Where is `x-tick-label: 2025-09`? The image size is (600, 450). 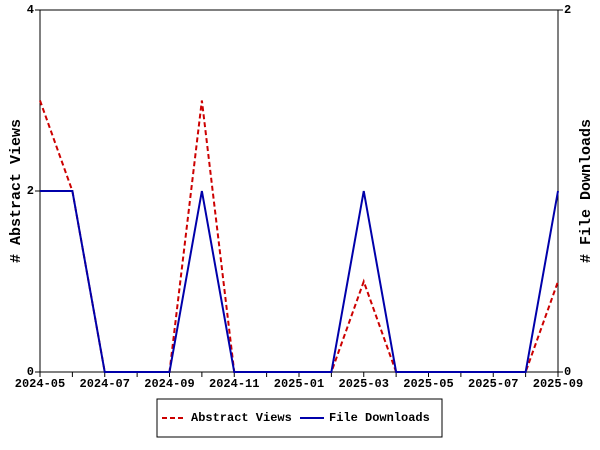 x-tick-label: 2025-09 is located at coordinates (558, 384).